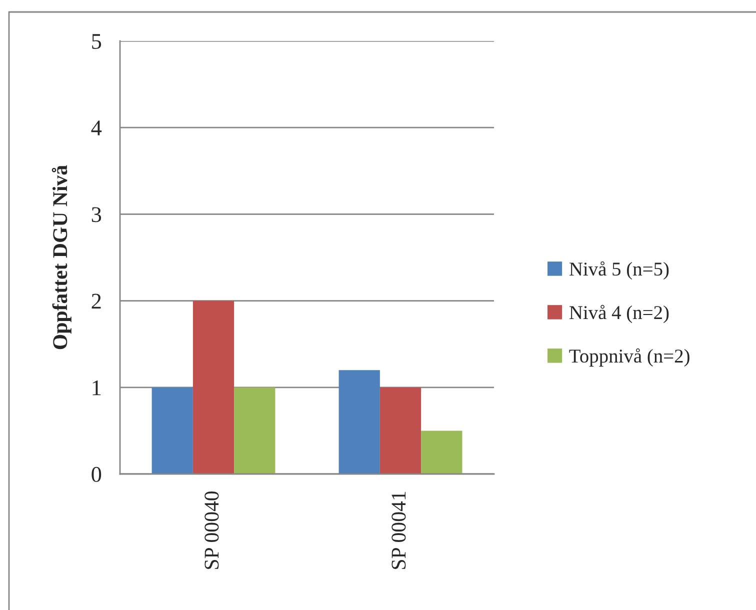  I want to click on y-tick-label: 4, so click(96, 128).